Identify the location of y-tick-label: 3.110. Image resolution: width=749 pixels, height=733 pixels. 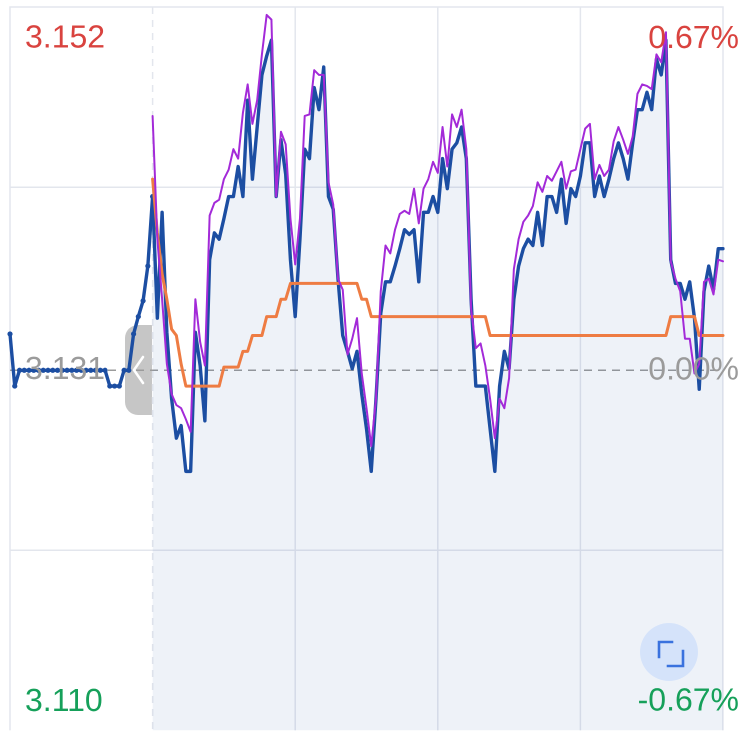
(64, 700).